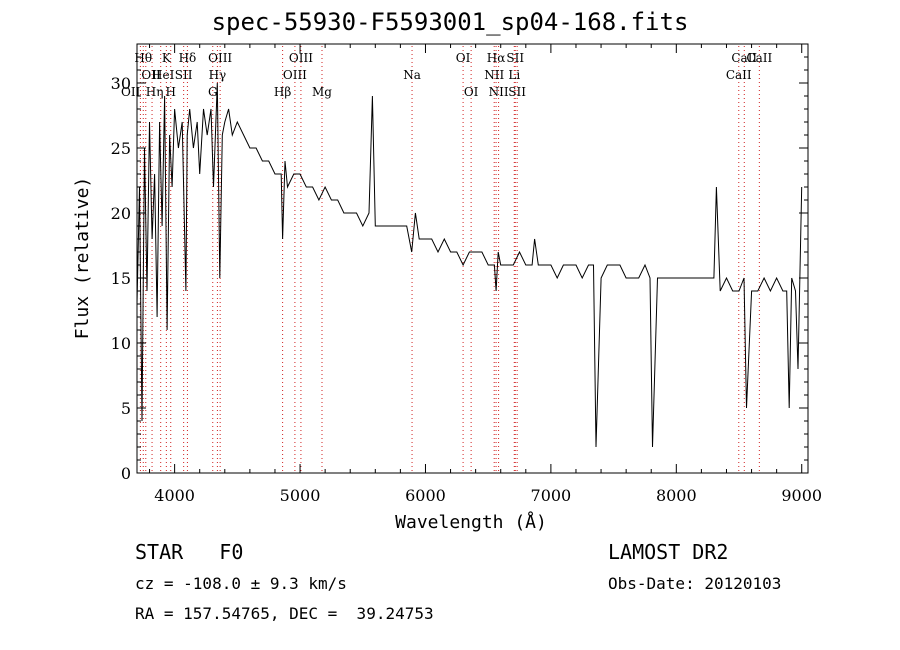 This screenshot has width=900, height=650. Describe the element at coordinates (121, 278) in the screenshot. I see `y-tick-label: 15` at that location.